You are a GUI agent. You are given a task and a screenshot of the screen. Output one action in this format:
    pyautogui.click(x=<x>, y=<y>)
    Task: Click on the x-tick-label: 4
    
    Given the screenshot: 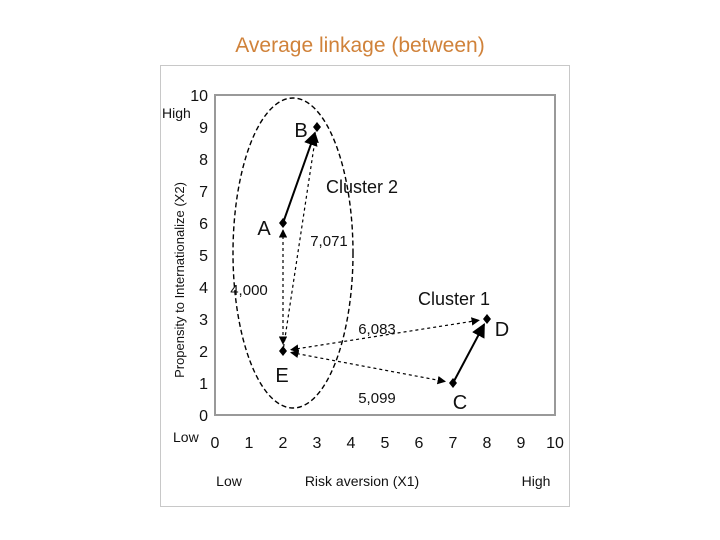 What is the action you would take?
    pyautogui.click(x=351, y=443)
    